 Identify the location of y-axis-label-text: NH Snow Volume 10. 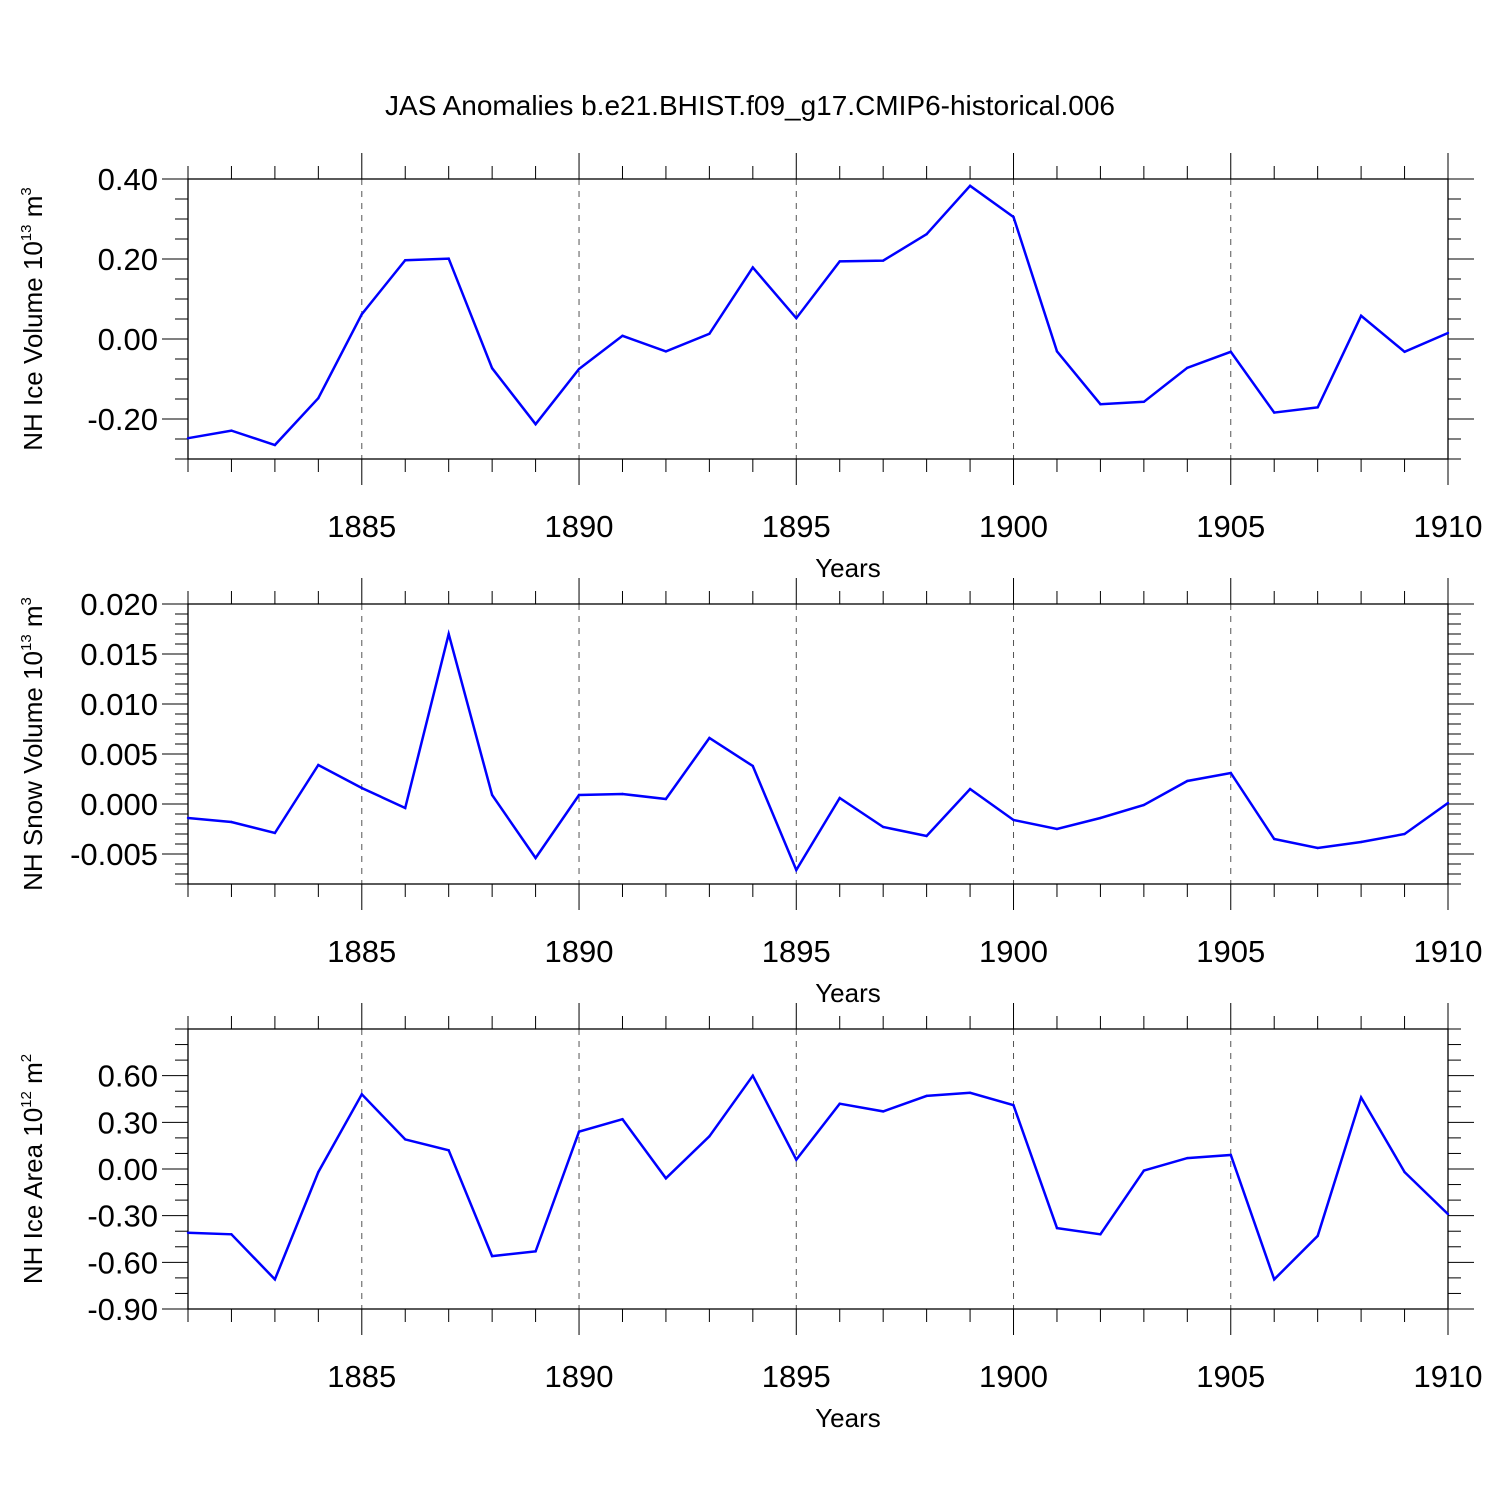
(33, 771).